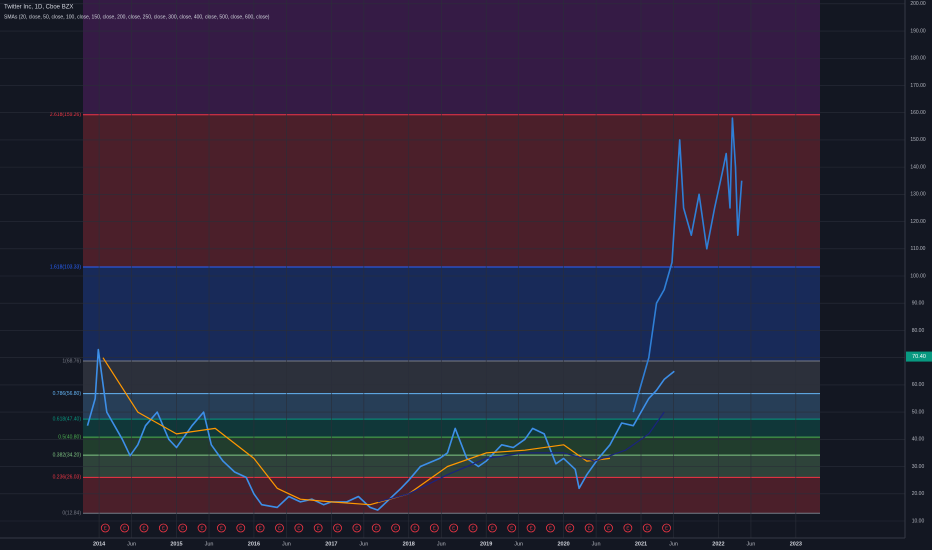  What do you see at coordinates (918, 467) in the screenshot?
I see `y-tick-label: 30.00` at bounding box center [918, 467].